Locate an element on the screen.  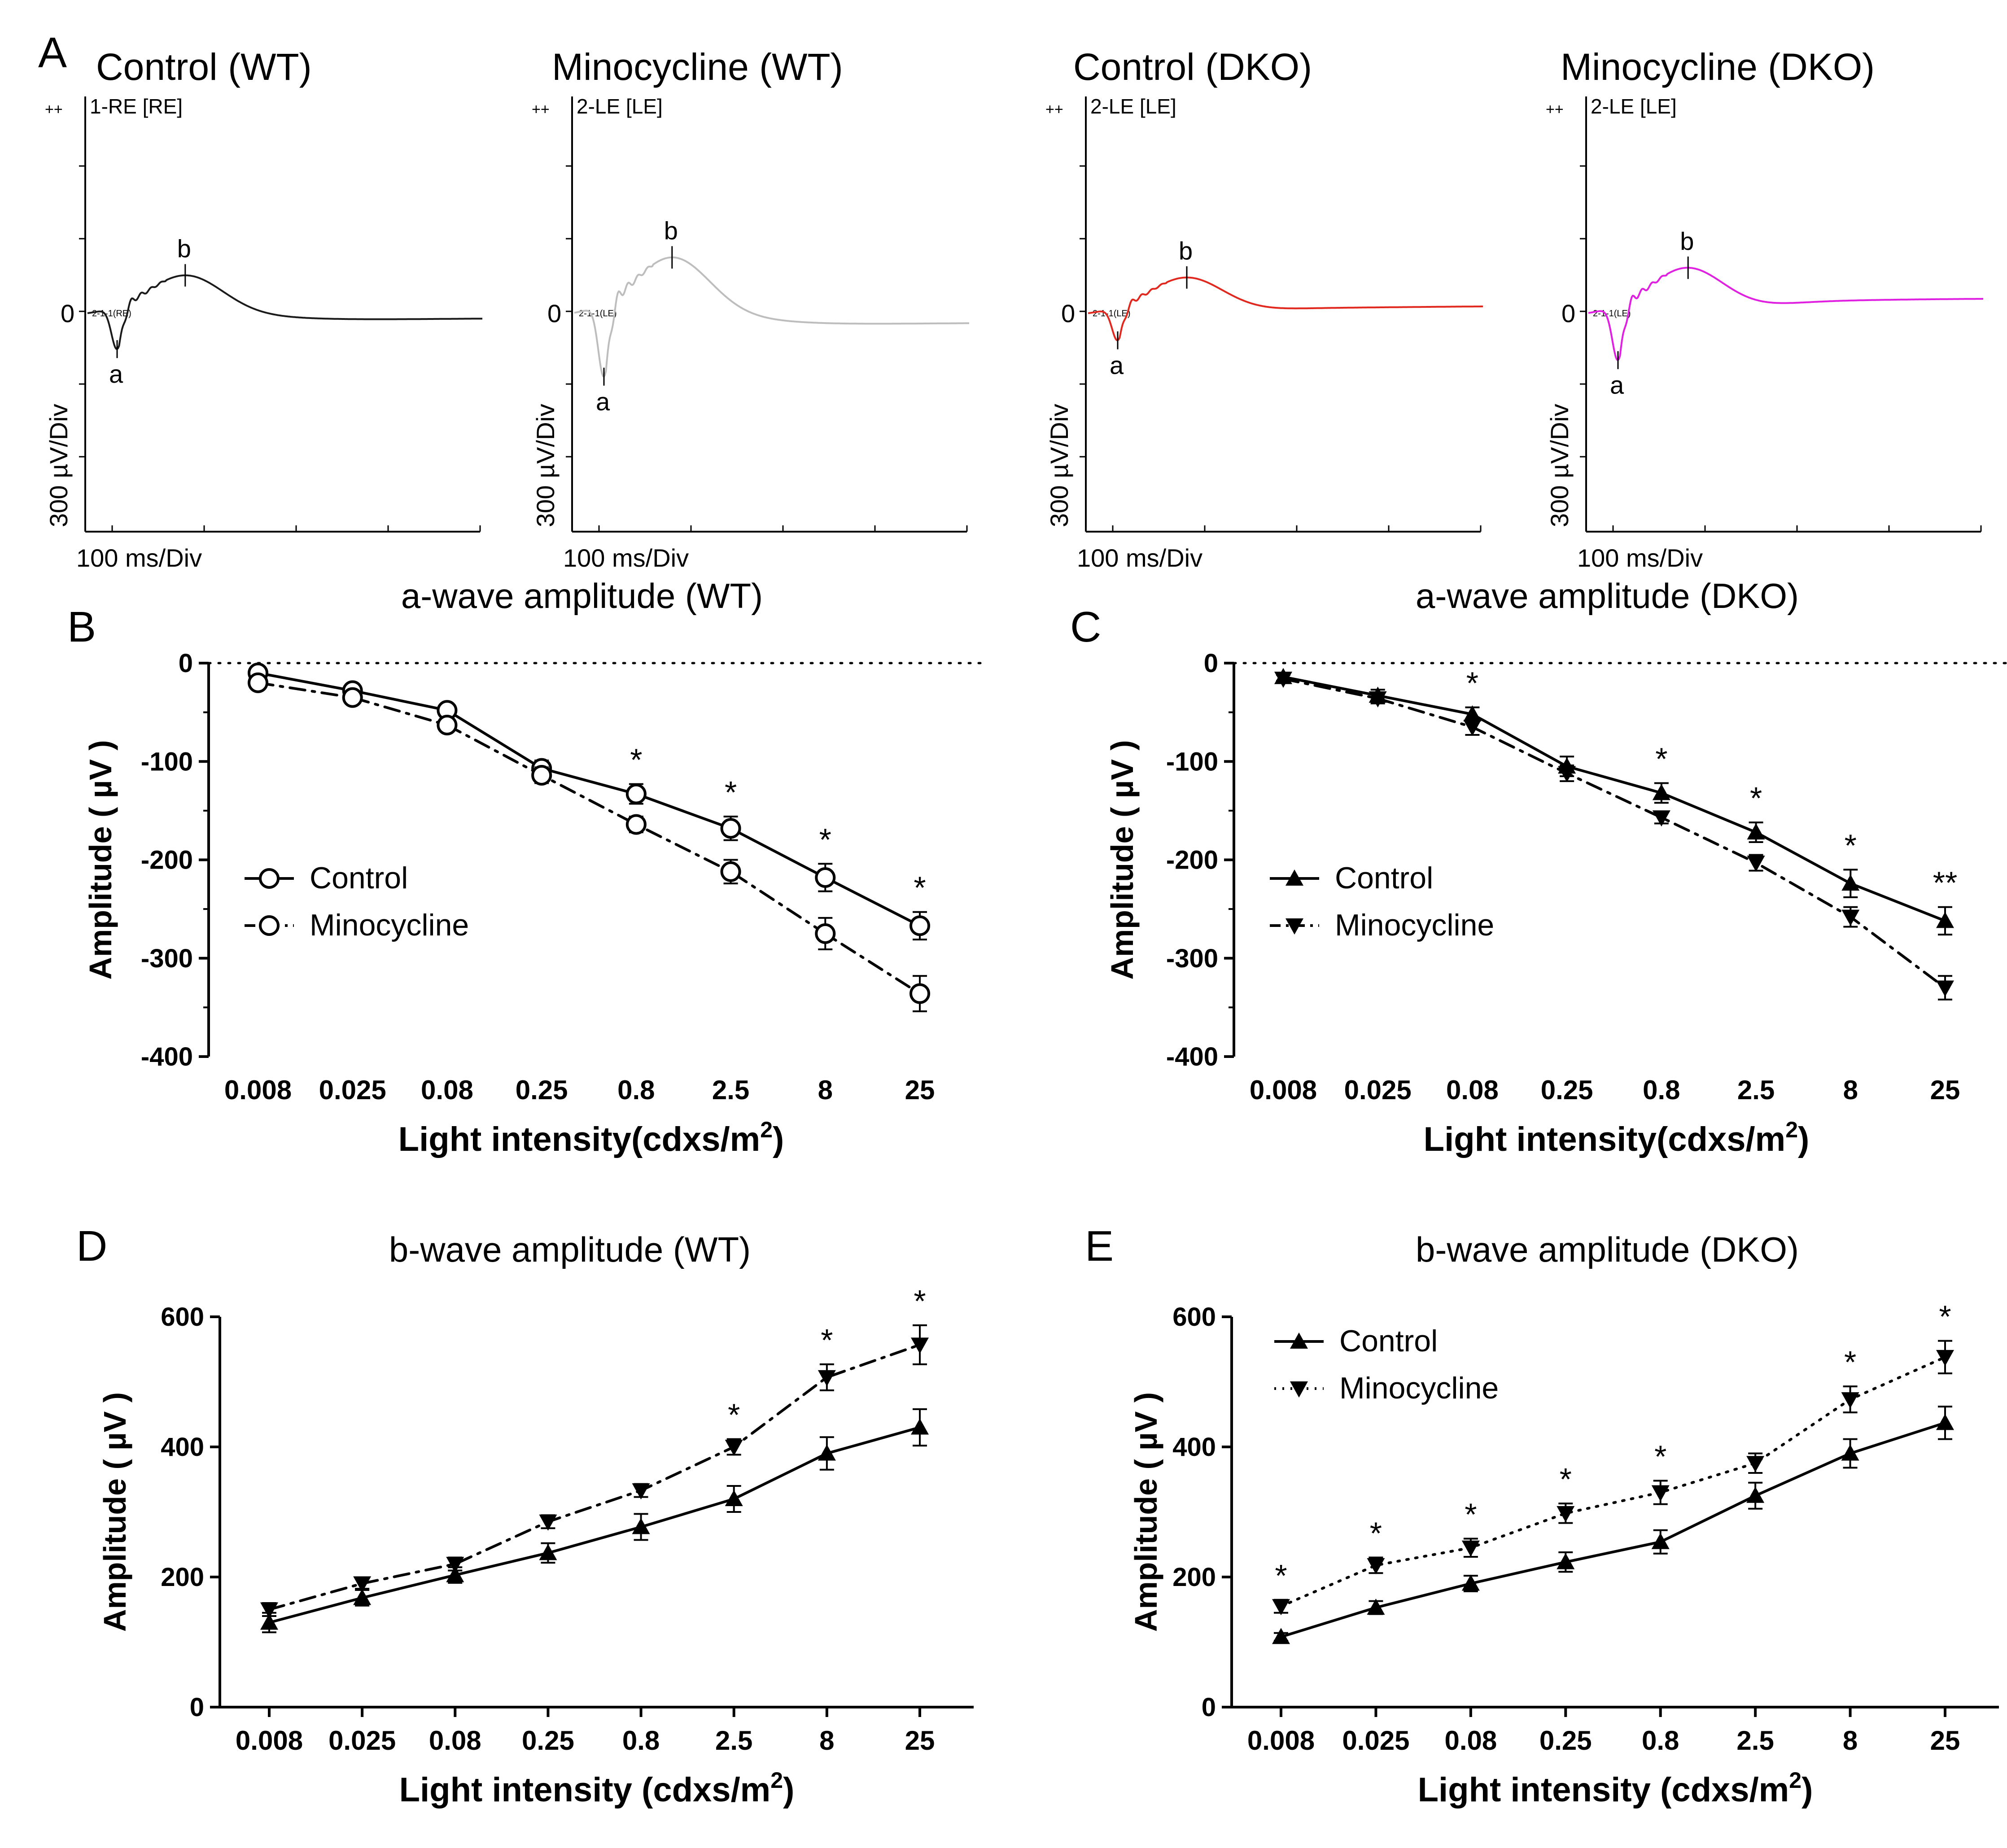
trace-ylabel: 300 µV/Div is located at coordinates (545, 466).